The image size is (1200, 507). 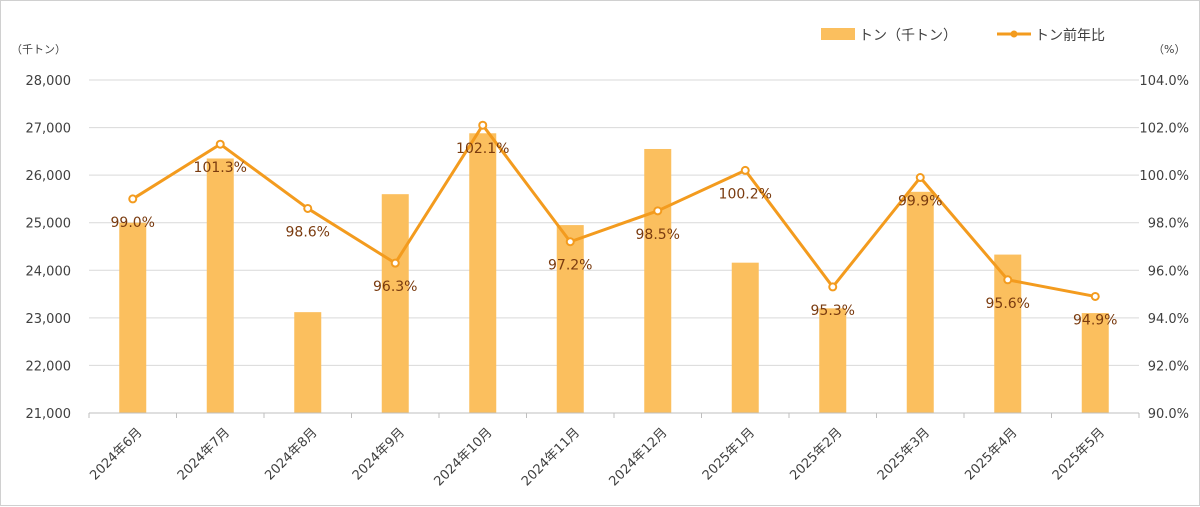 I want to click on x-tick-label: 2025年1月, so click(x=729, y=454).